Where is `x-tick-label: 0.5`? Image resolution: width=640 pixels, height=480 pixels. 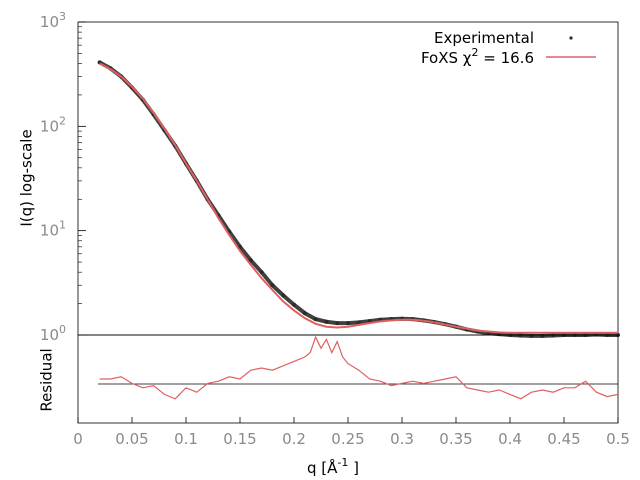
x-tick-label: 0.5 is located at coordinates (618, 439).